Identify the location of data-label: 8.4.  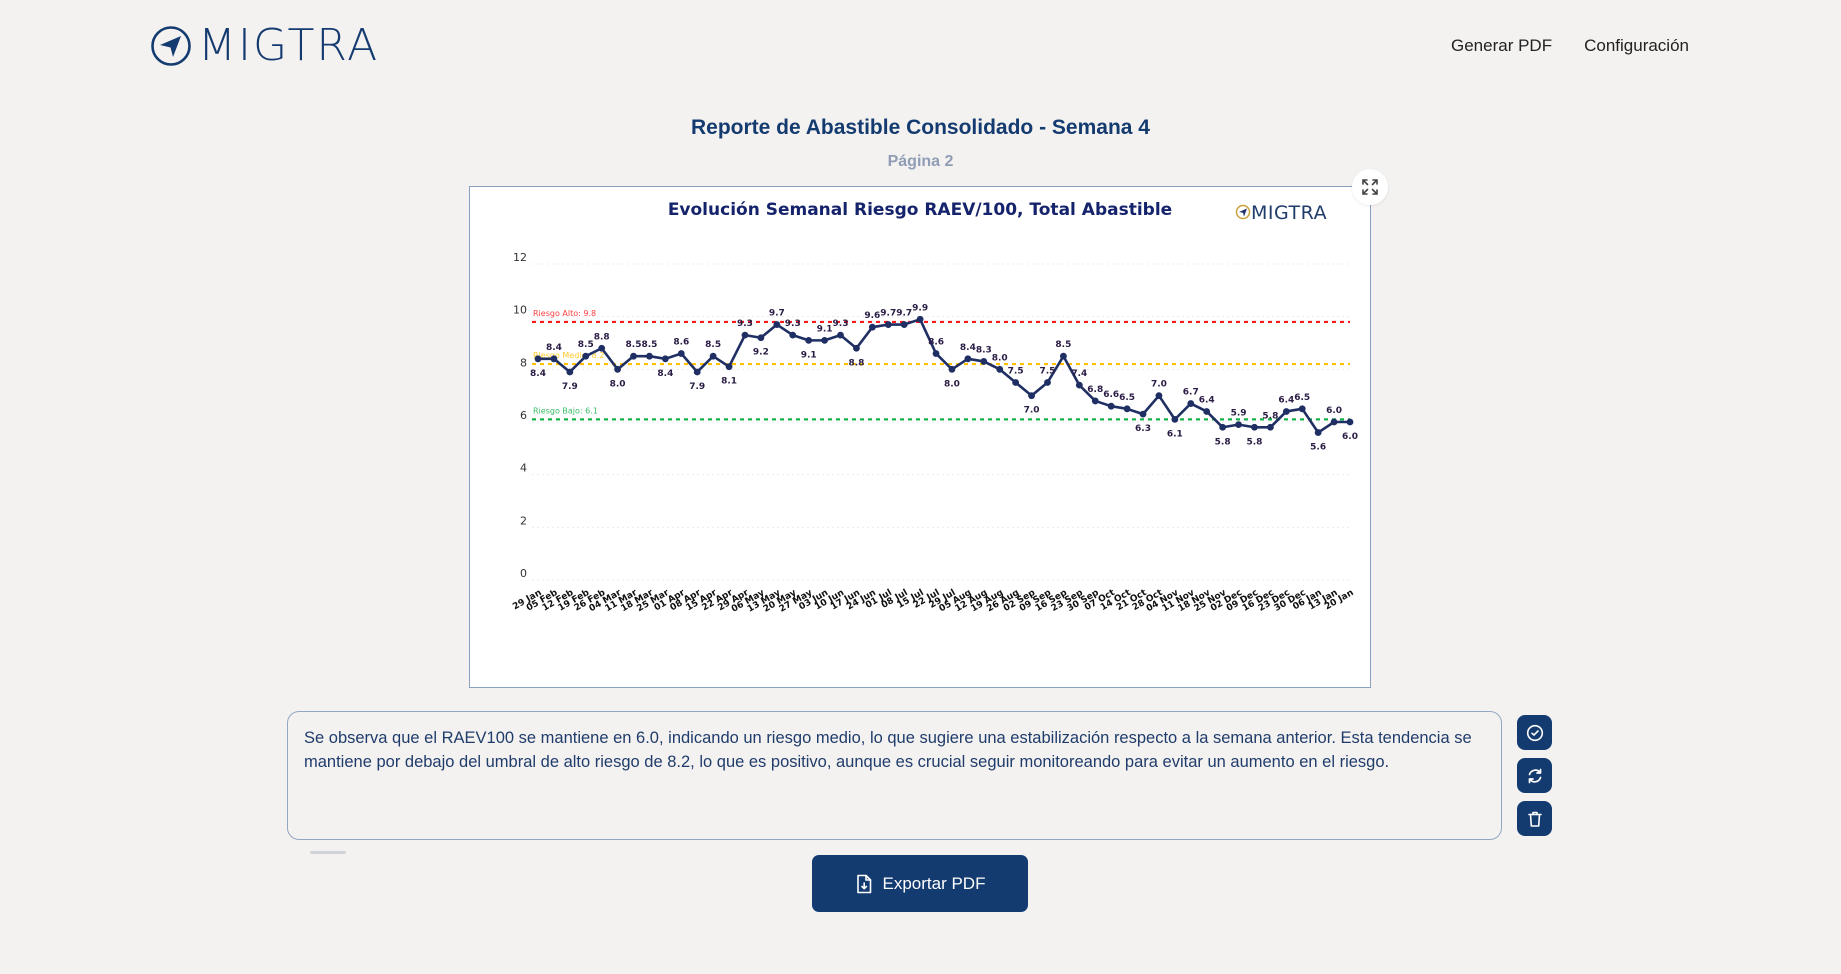
(665, 374).